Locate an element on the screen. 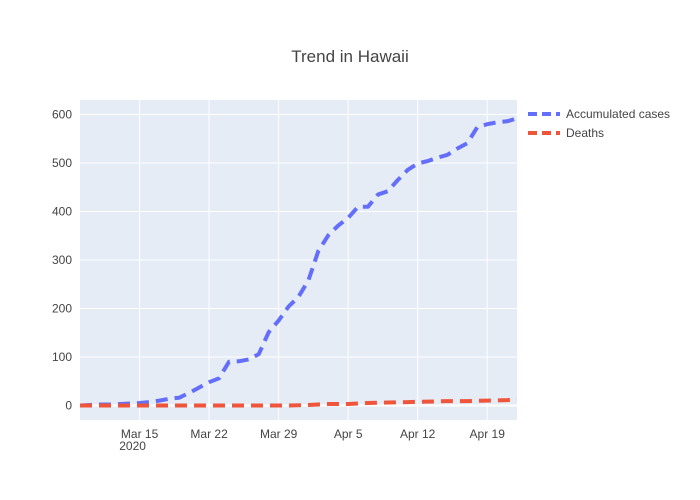  x-tick-label: Mar 29 is located at coordinates (279, 434).